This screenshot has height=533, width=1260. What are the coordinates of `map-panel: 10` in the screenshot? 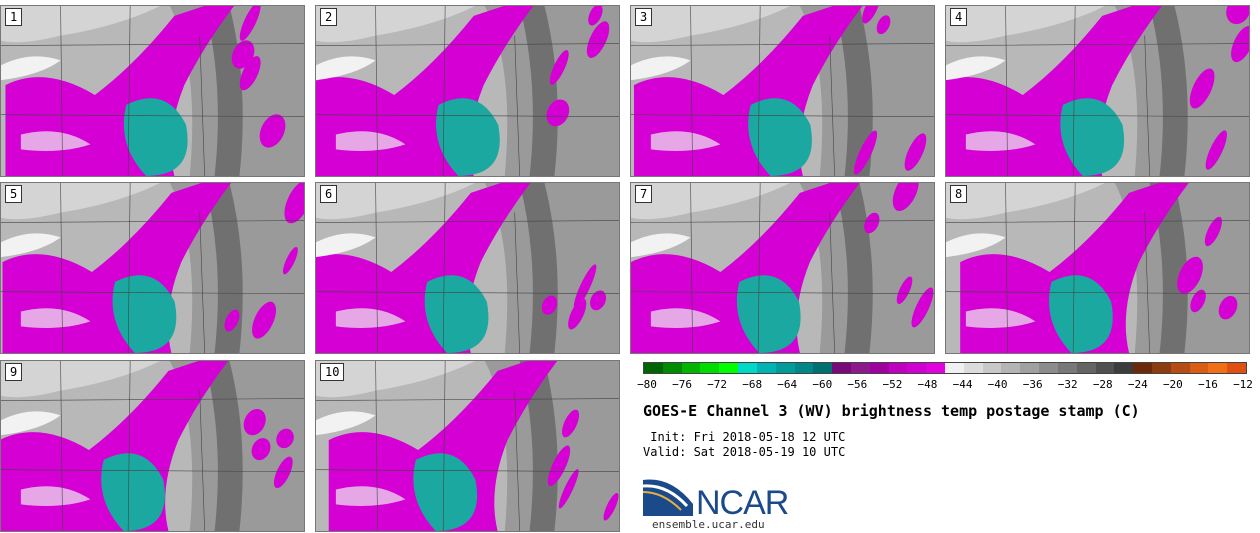 It's located at (467, 446).